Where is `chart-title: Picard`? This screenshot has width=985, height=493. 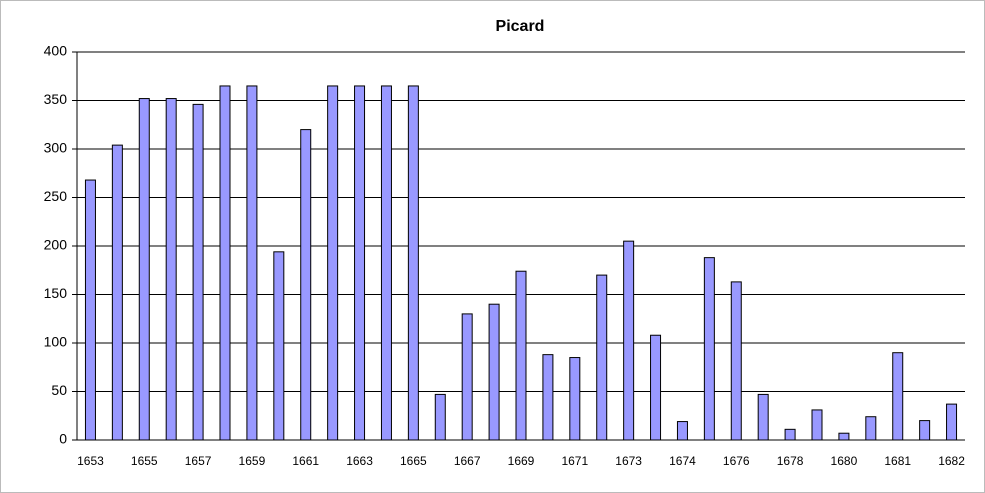
chart-title: Picard is located at coordinates (520, 26).